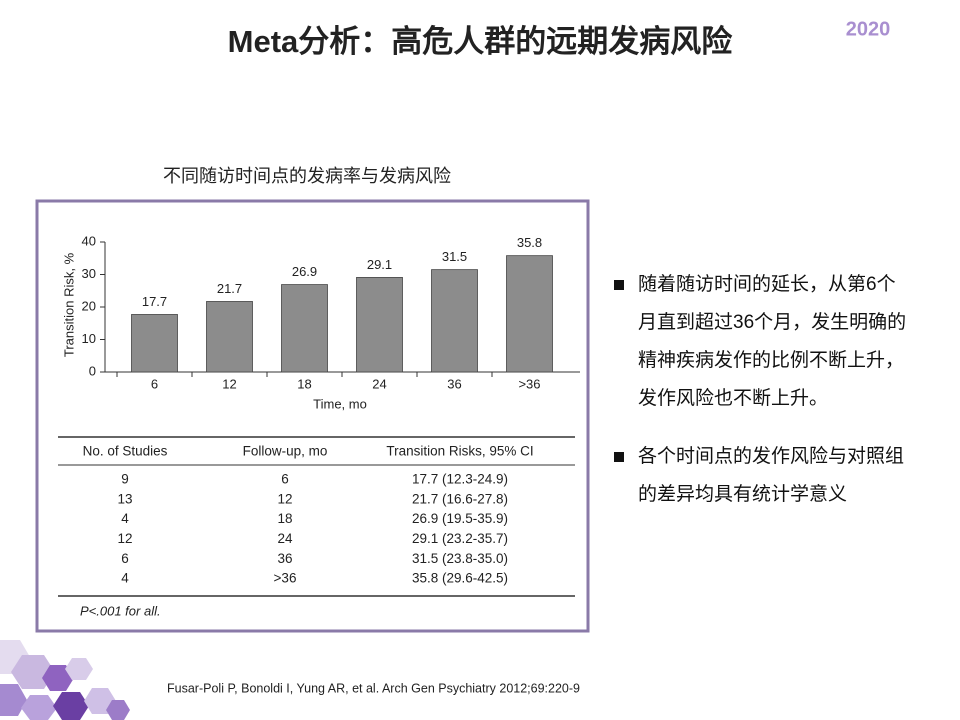 The image size is (960, 720). Describe the element at coordinates (460, 558) in the screenshot. I see `table-cell: 31.5 (23.8-35.0)` at that location.